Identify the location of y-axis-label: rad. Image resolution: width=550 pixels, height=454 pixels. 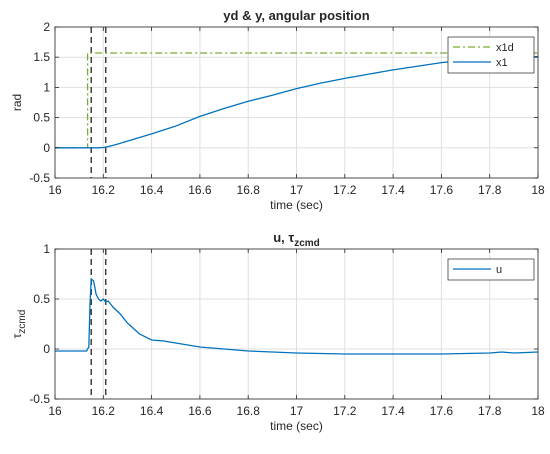
(17, 102).